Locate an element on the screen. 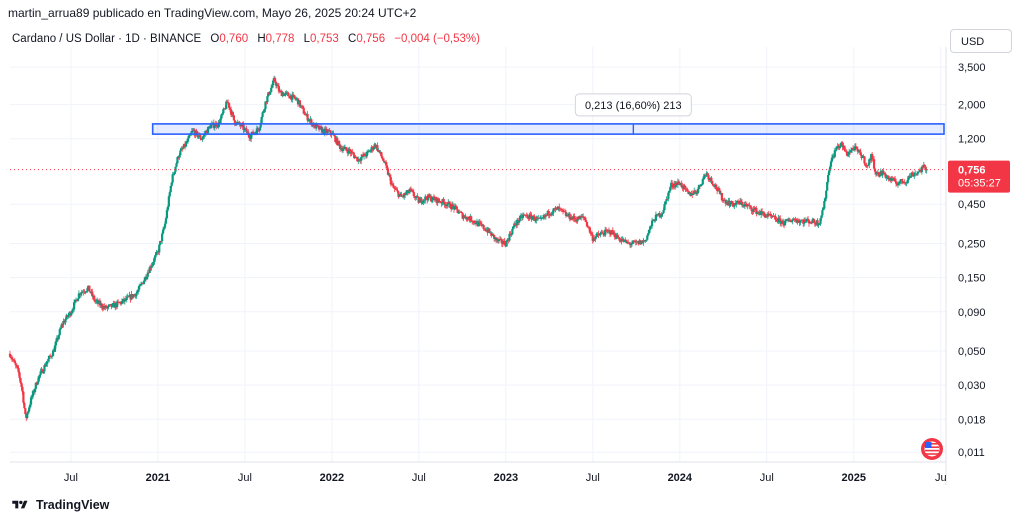 The width and height of the screenshot is (1024, 527). high-label: H is located at coordinates (261, 39).